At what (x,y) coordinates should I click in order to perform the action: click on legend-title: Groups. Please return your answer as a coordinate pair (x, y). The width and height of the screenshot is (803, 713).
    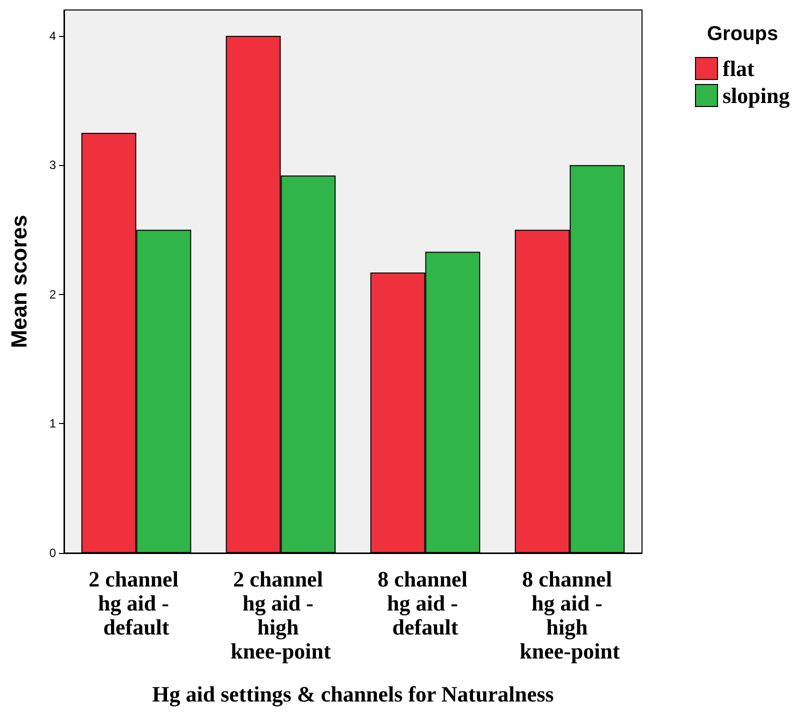
    Looking at the image, I should click on (742, 34).